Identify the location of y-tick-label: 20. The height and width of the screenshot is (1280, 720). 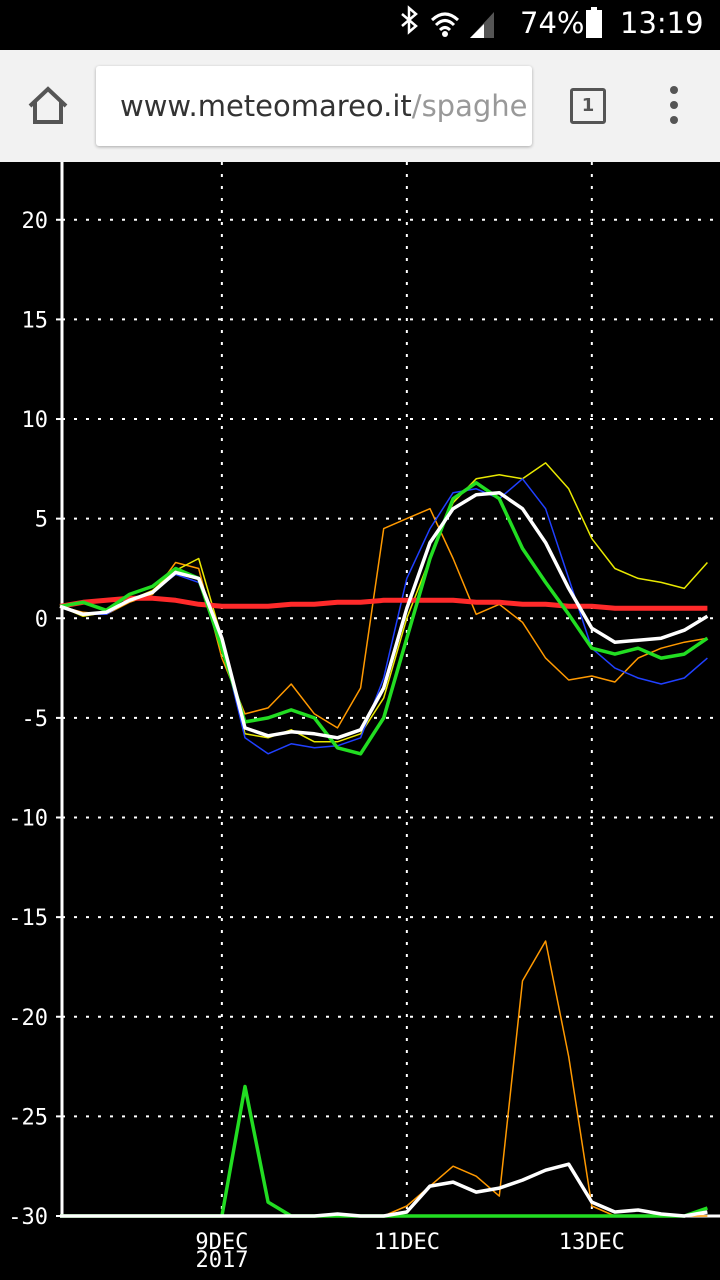
(35, 221).